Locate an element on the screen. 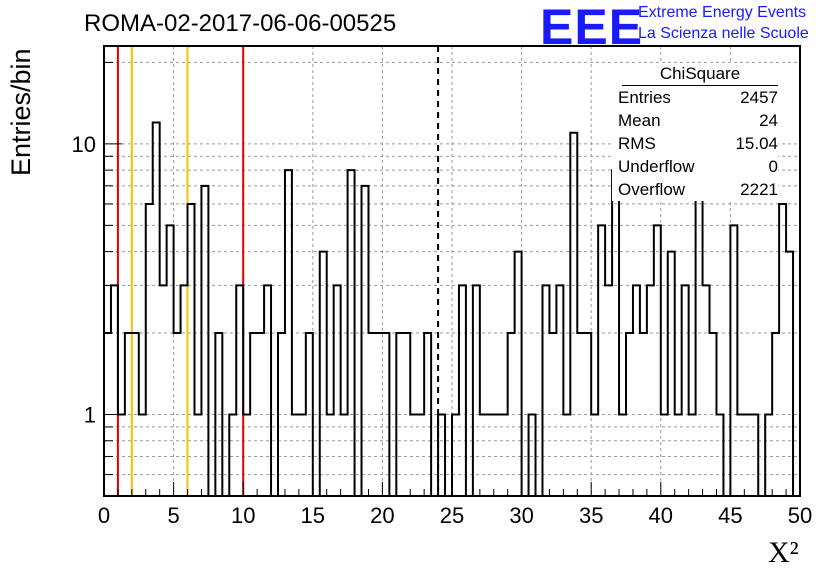 The height and width of the screenshot is (572, 836). x-tick-label: 35 is located at coordinates (591, 515).